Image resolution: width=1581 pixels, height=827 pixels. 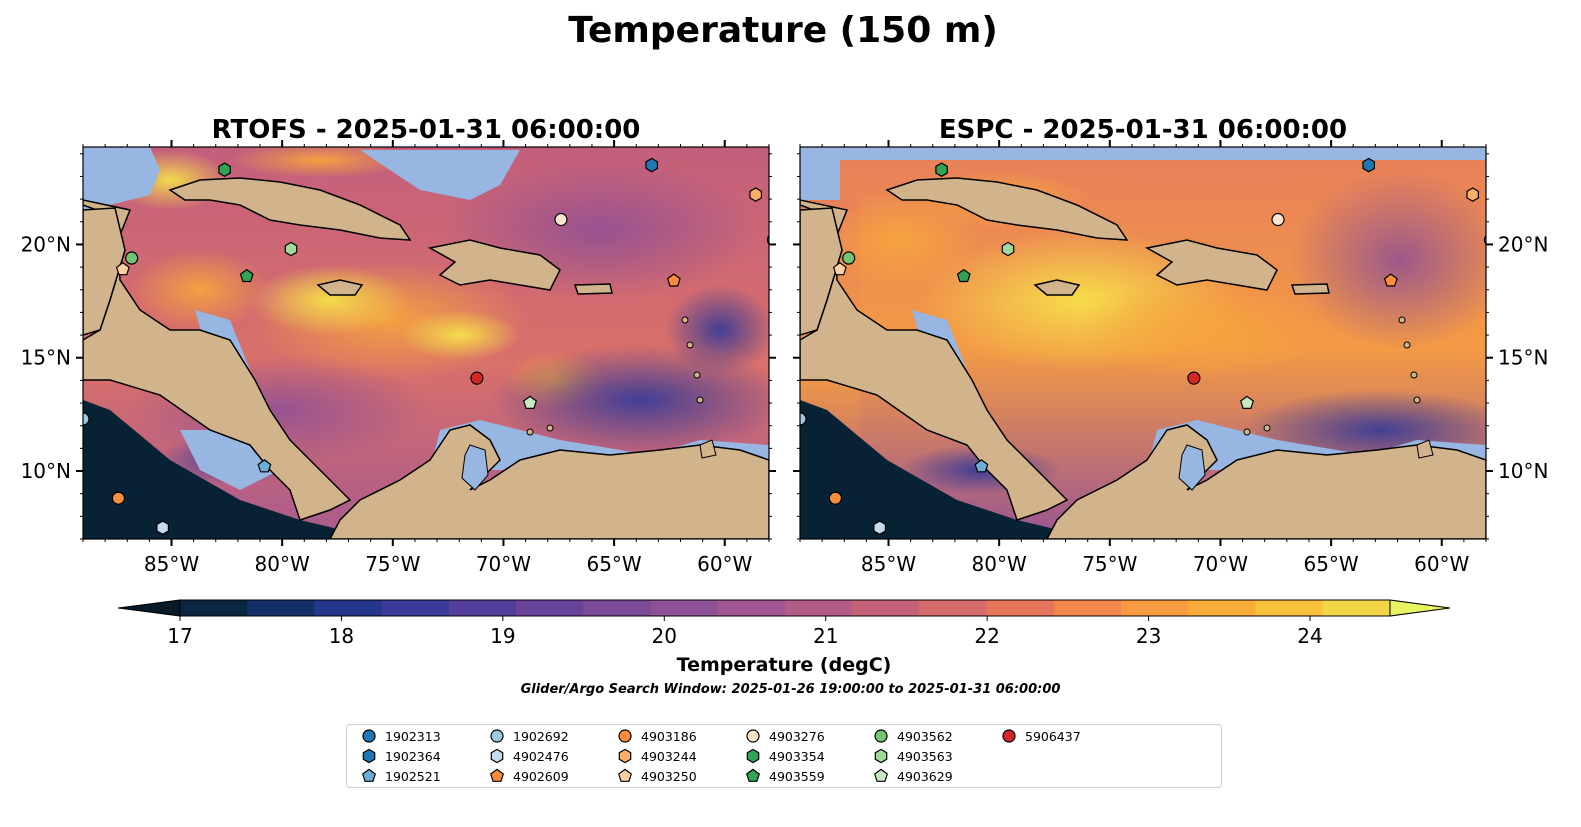 What do you see at coordinates (171, 564) in the screenshot?
I see `lon-tick-label: 85°W` at bounding box center [171, 564].